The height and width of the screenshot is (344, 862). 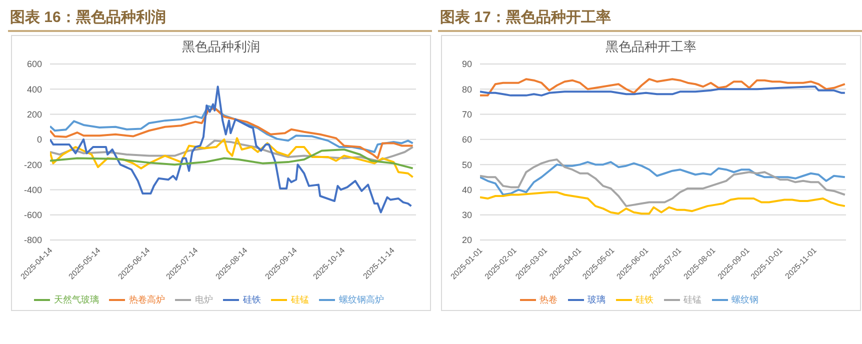 I want to click on chart-subtitle: 黑色品种利润, so click(x=221, y=47).